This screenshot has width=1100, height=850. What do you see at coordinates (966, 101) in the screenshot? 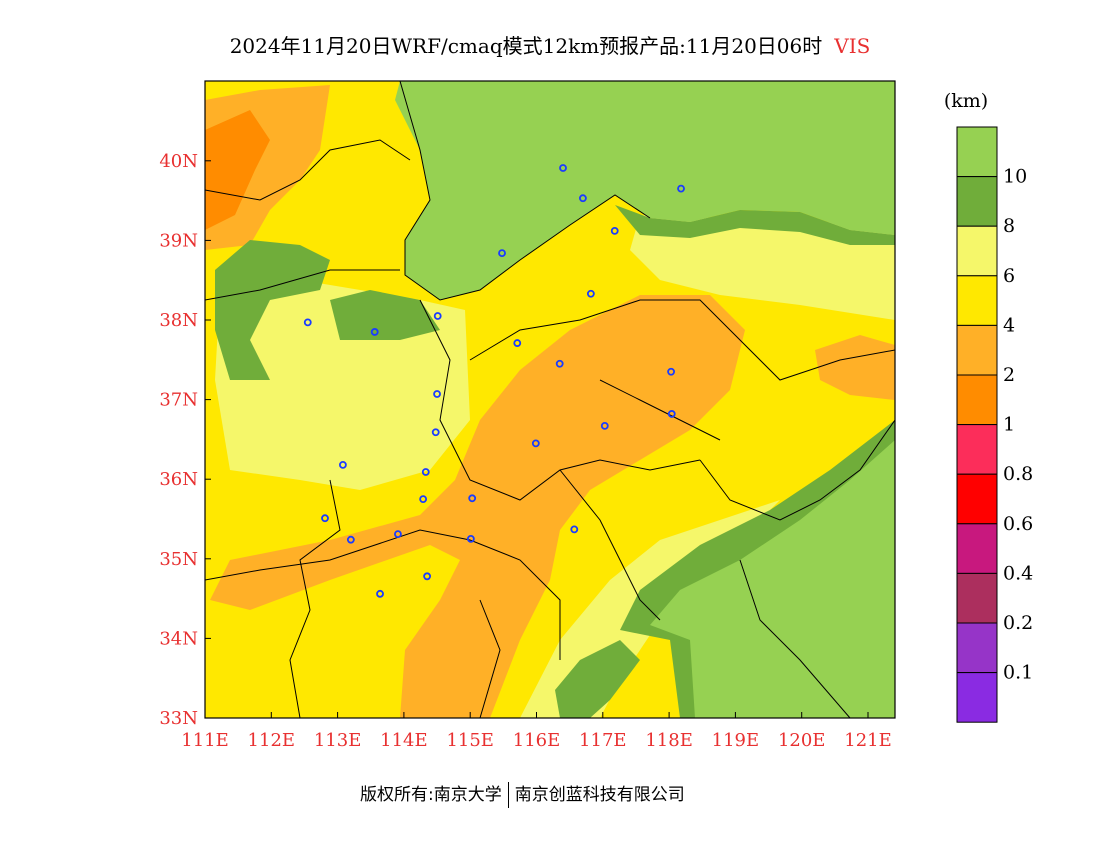
I see `colorbar-unit: (km)` at bounding box center [966, 101].